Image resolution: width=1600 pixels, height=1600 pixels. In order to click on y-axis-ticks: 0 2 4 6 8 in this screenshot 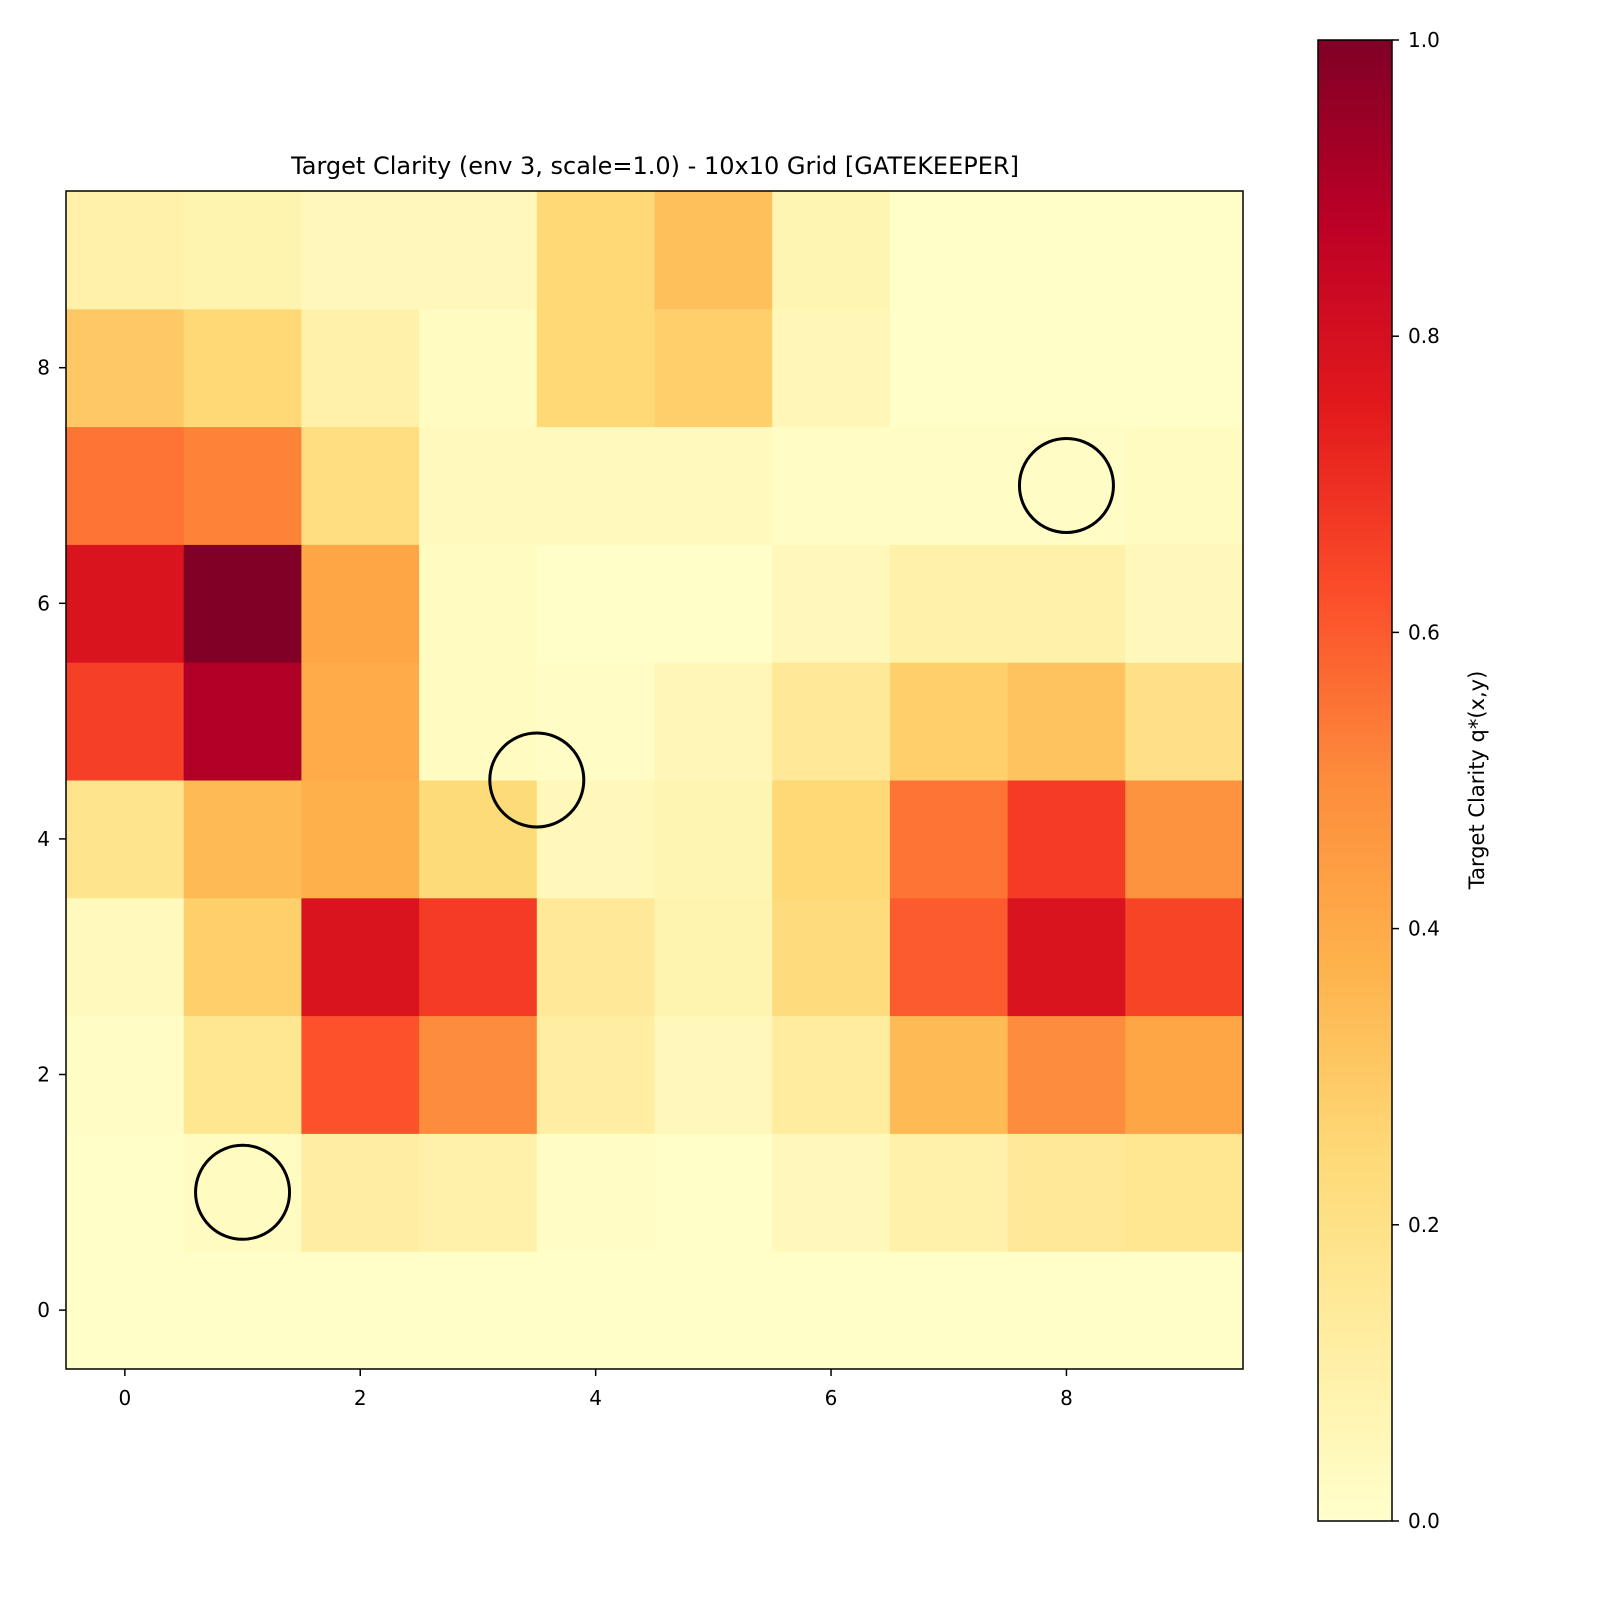, I will do `click(51, 839)`.